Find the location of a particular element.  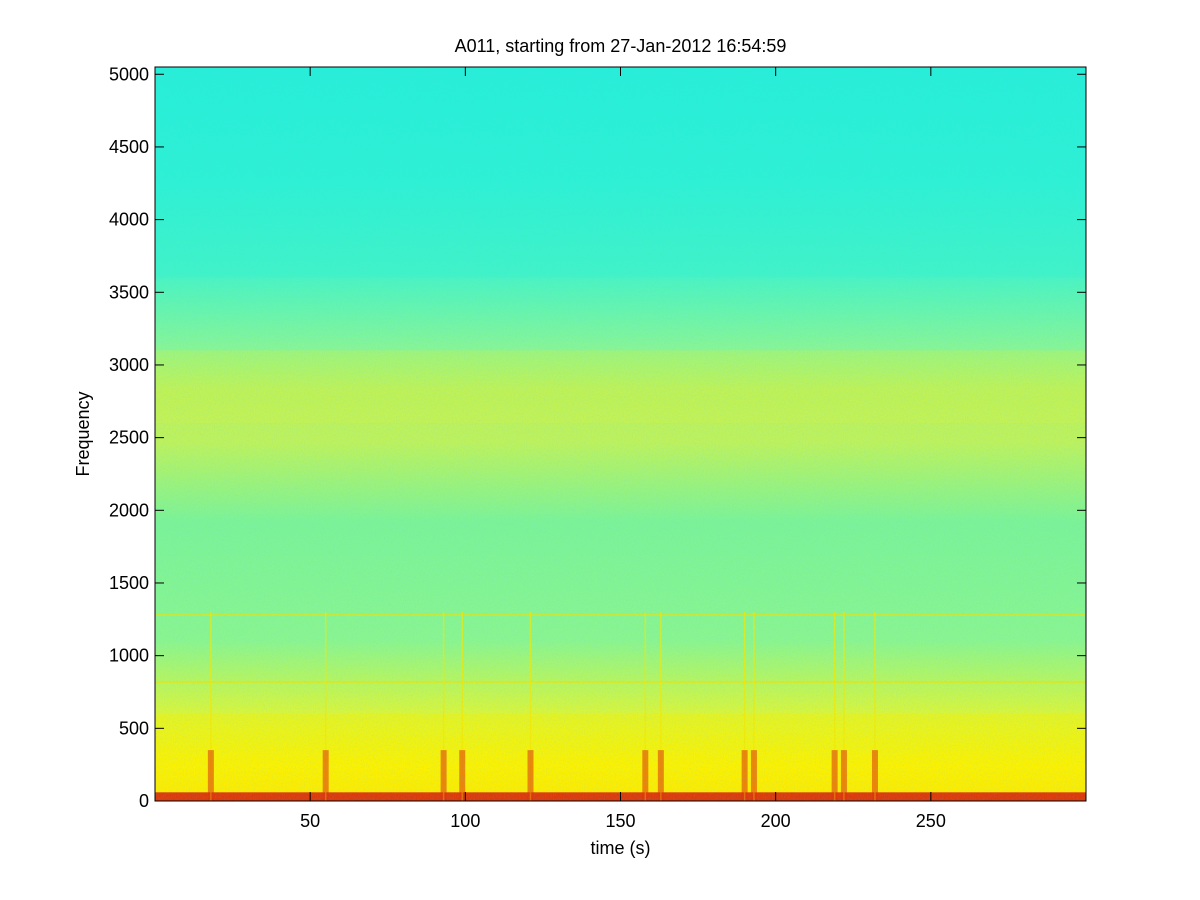

y-tick-1500: 1500 is located at coordinates (597, 583).